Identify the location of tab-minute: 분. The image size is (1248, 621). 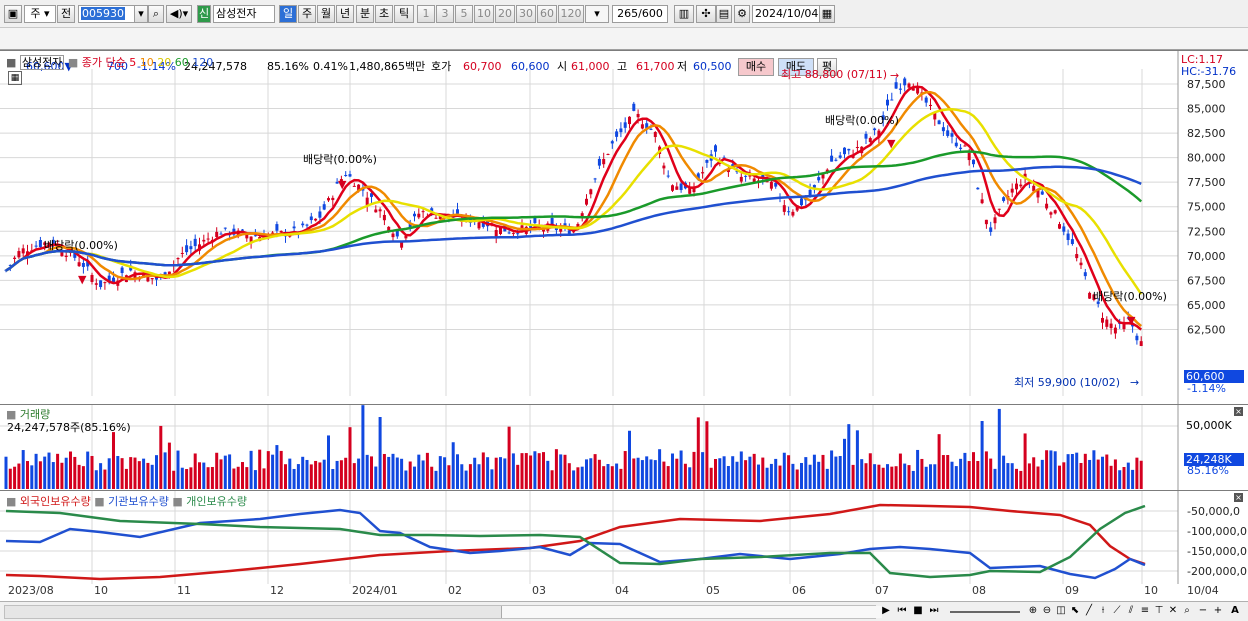
(365, 14).